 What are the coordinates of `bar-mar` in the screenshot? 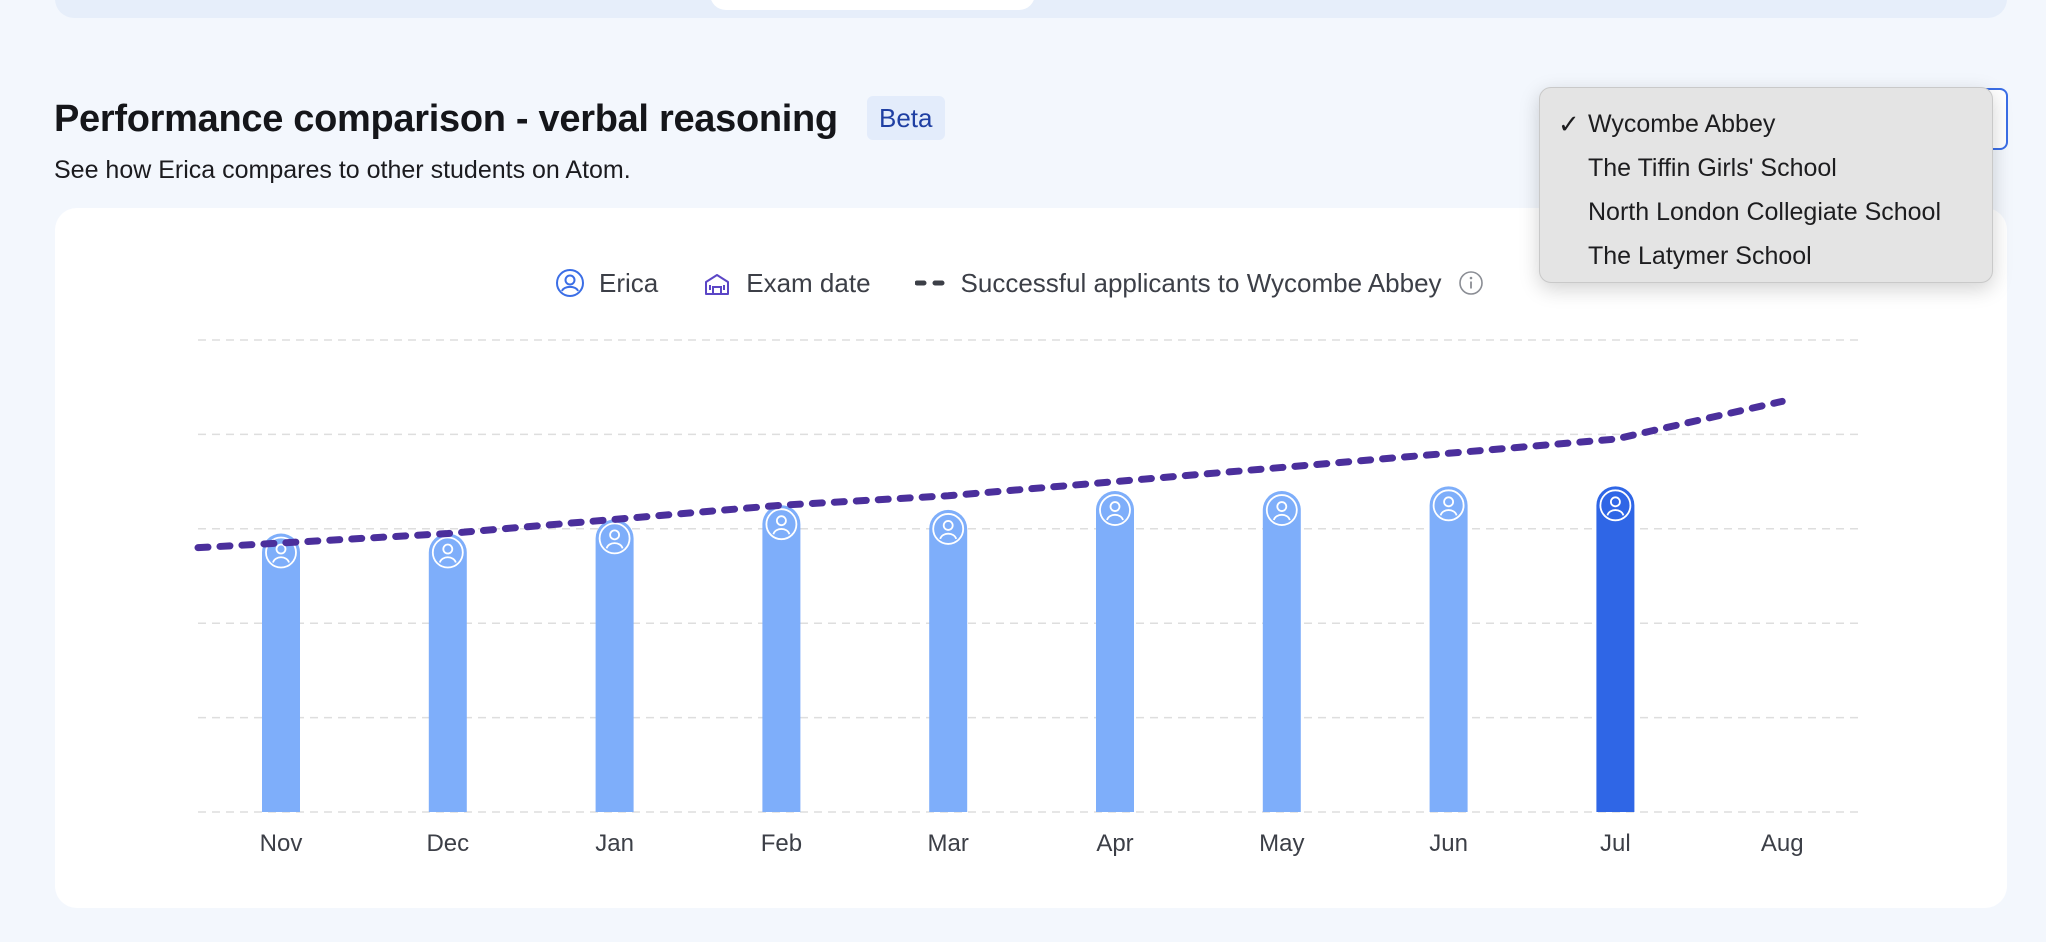 It's located at (948, 660).